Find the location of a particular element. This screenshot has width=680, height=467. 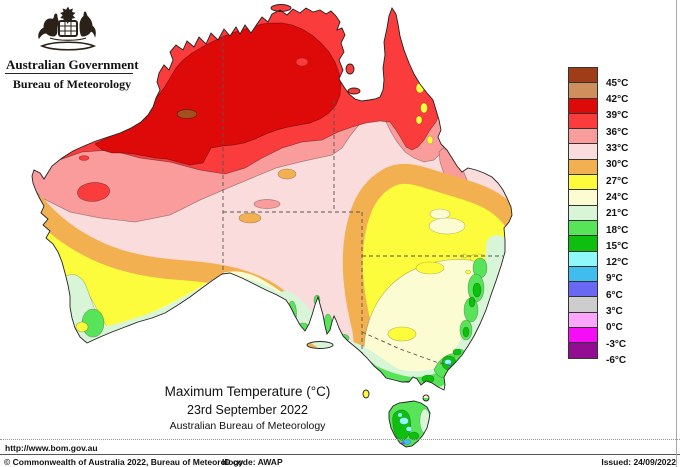

legend-label: 33°C is located at coordinates (617, 148).